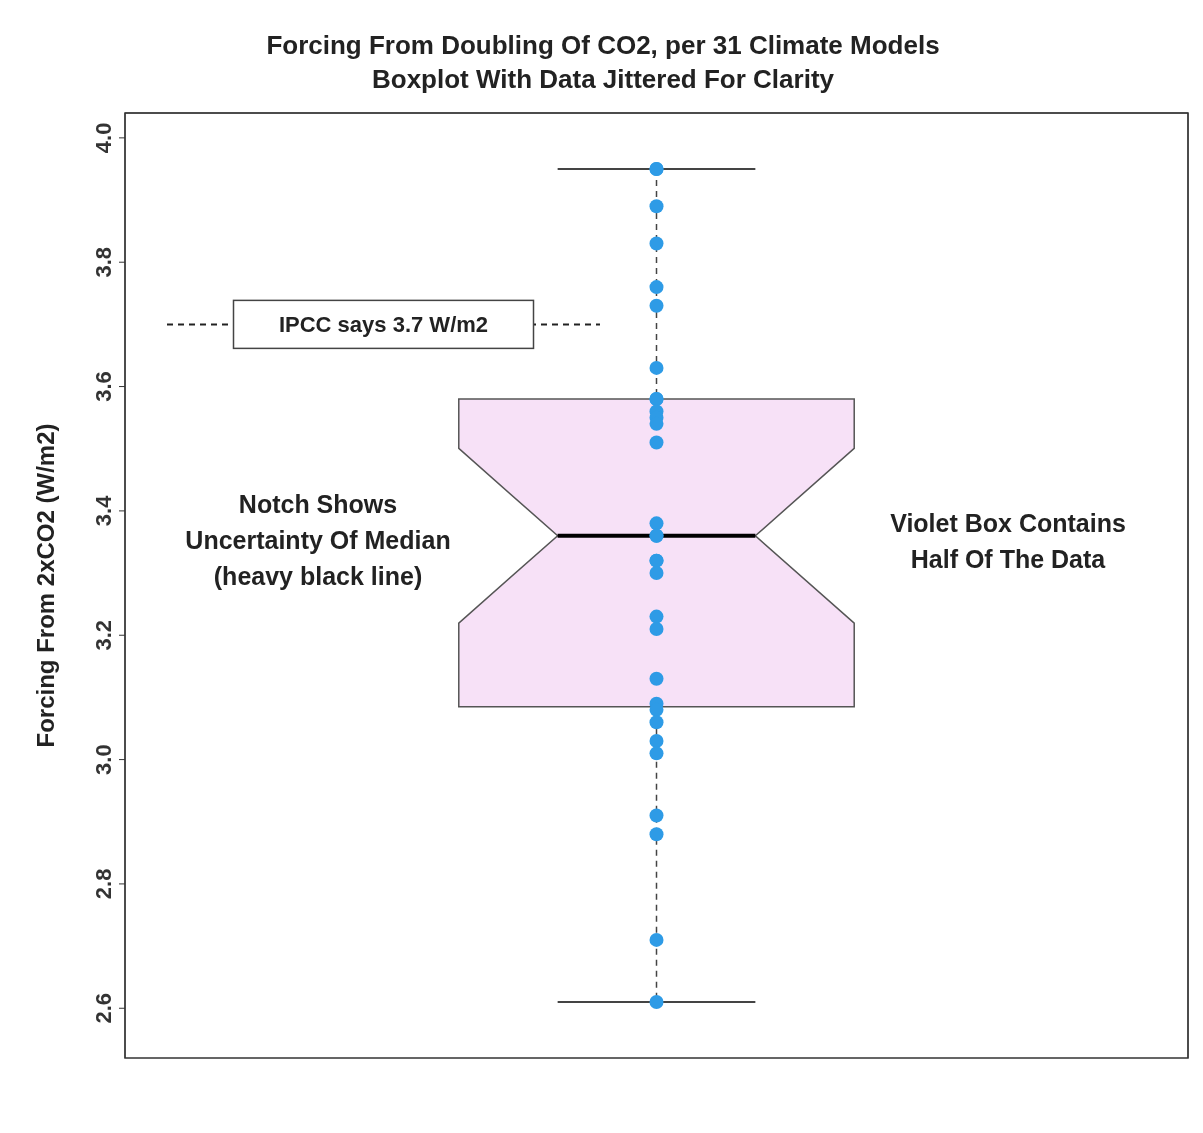  Describe the element at coordinates (103, 510) in the screenshot. I see `y-tick-label: 3.4` at that location.